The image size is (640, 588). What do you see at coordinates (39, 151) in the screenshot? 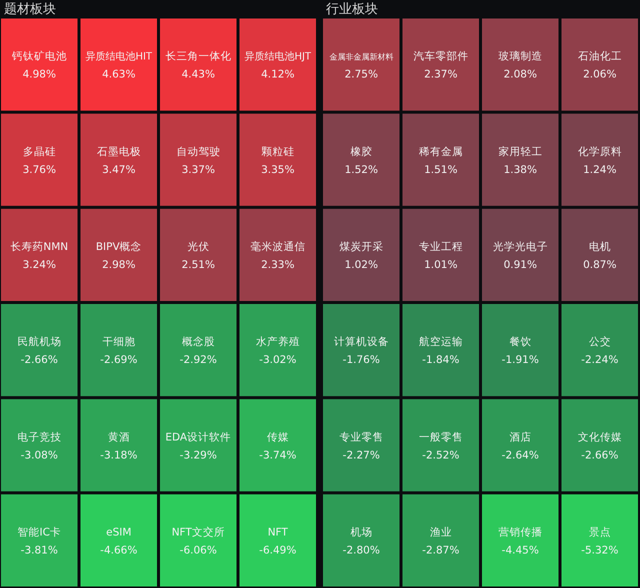
I see `category-label: 多晶硅` at bounding box center [39, 151].